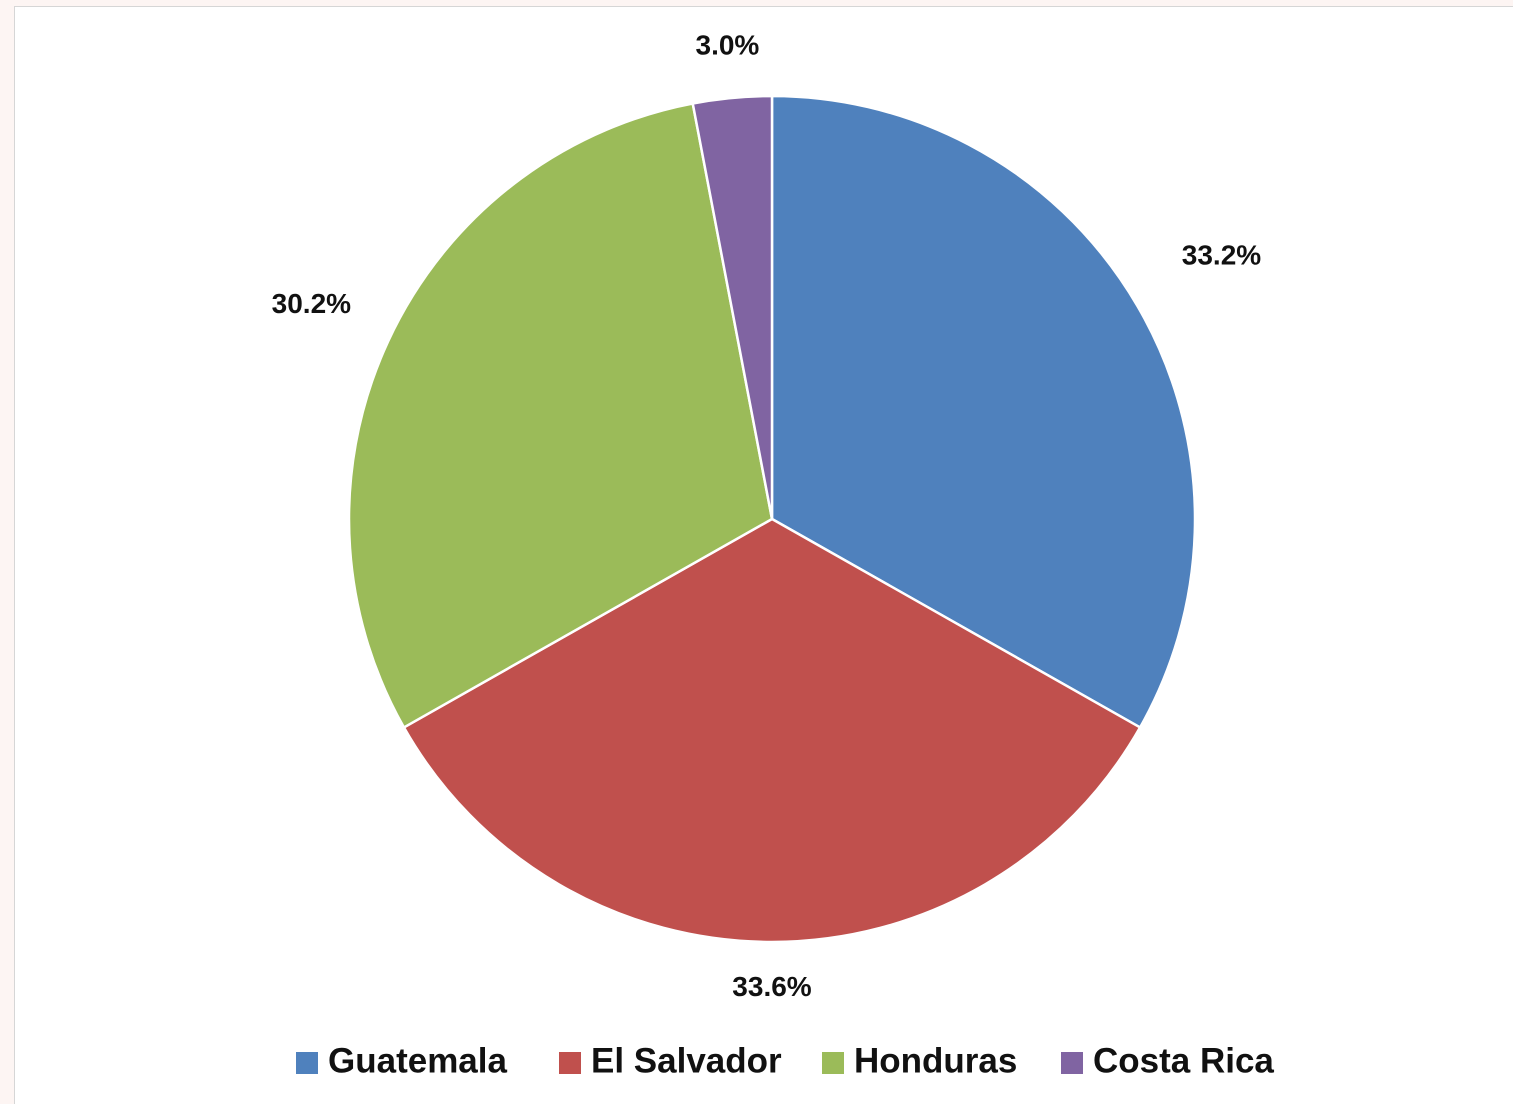 This screenshot has width=1513, height=1104. I want to click on legend-swatch-honduras, so click(833, 1063).